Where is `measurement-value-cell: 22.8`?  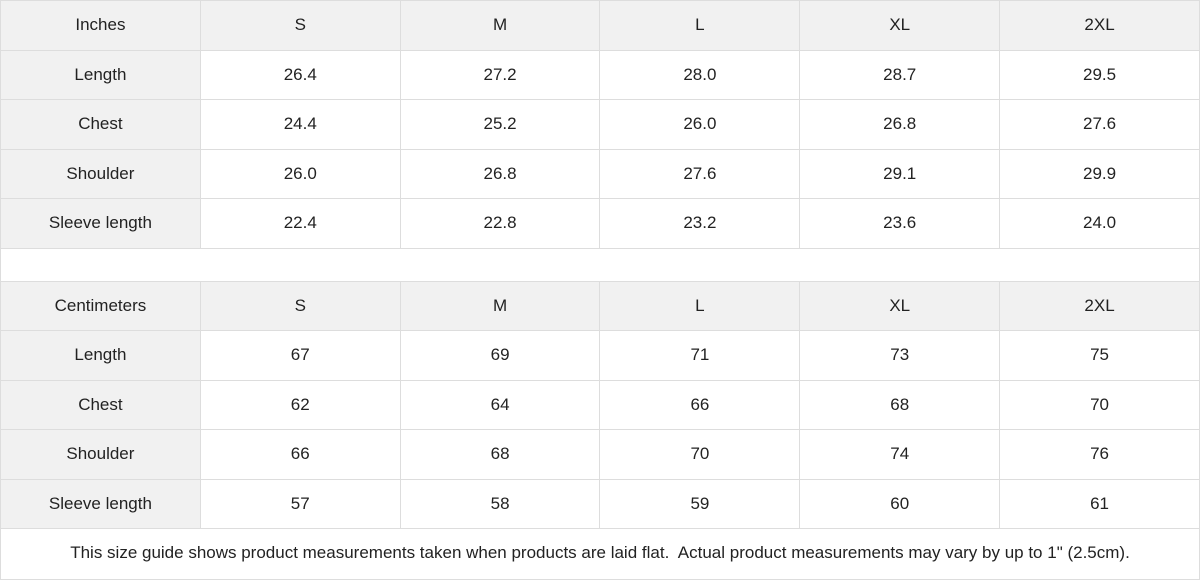
measurement-value-cell: 22.8 is located at coordinates (500, 223).